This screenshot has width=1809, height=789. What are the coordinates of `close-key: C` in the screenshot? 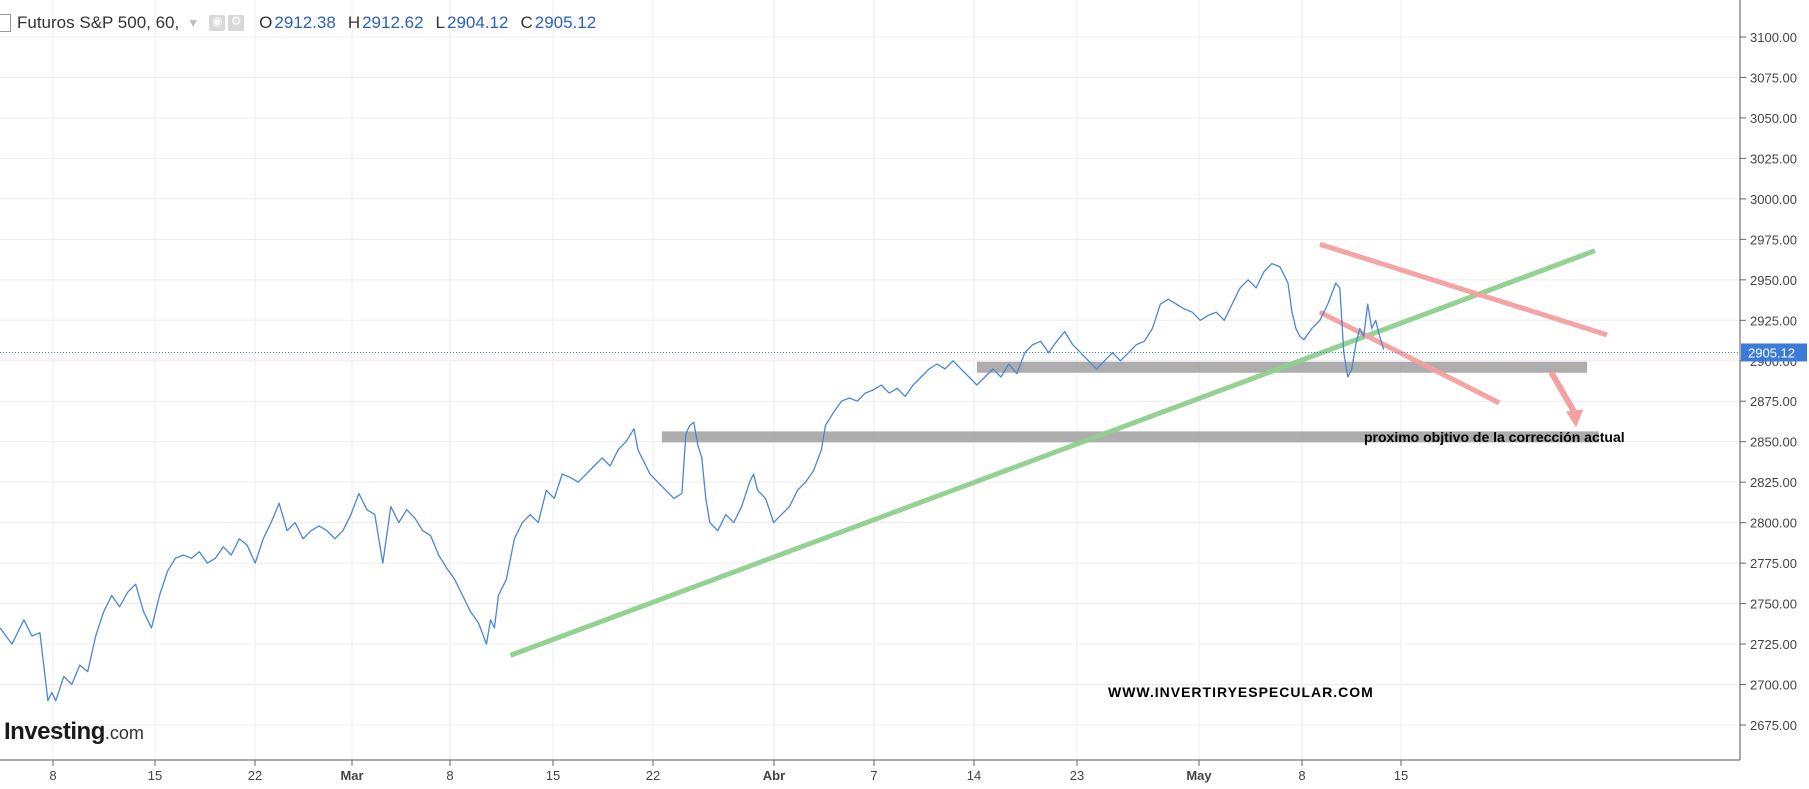 It's located at (526, 22).